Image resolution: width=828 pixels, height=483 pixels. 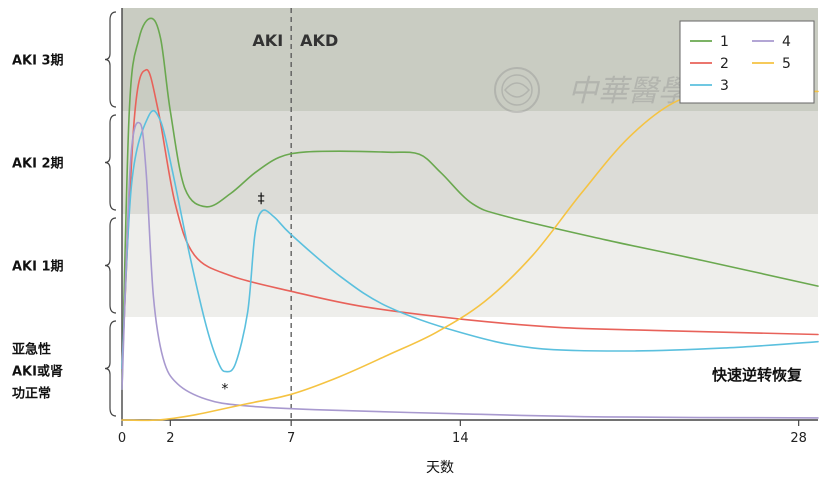 What do you see at coordinates (38, 164) in the screenshot?
I see `stage-label-1: AKI 2期` at bounding box center [38, 164].